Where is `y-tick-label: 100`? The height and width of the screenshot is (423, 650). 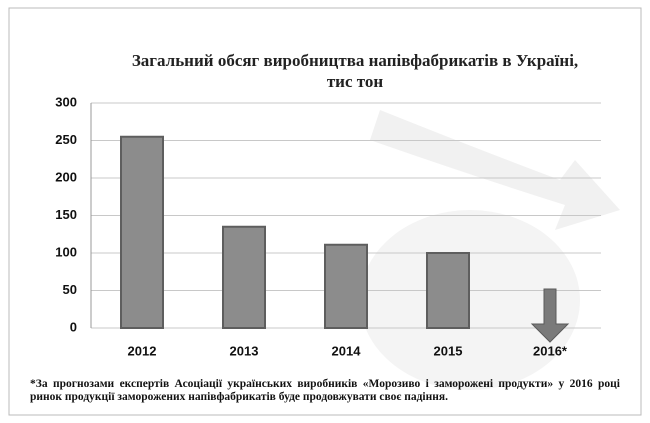
y-tick-label: 100 is located at coordinates (66, 251).